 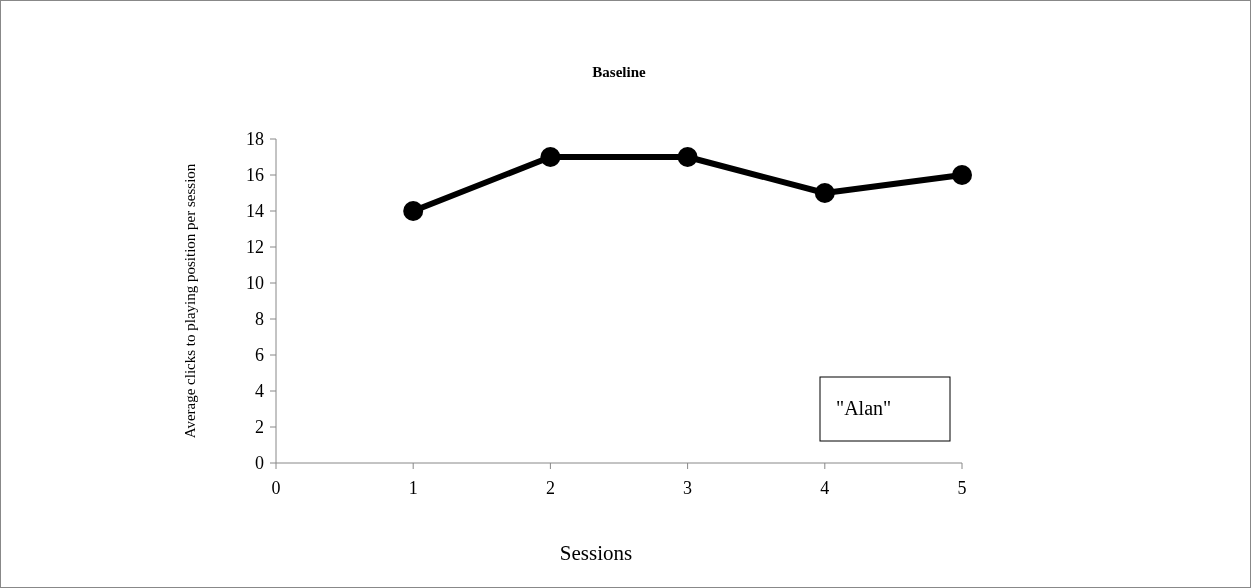 I want to click on chart-title: Baseline, so click(x=619, y=72).